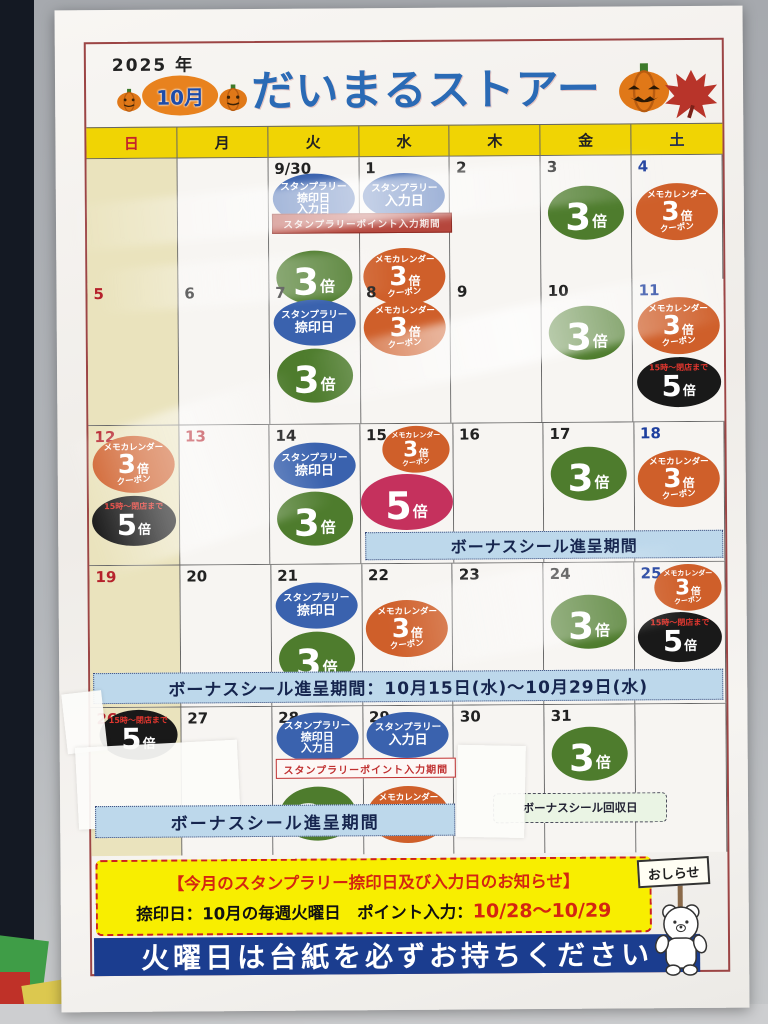 This screenshot has height=1024, width=768. I want to click on notice-dates: 10/28～10/29, so click(542, 911).